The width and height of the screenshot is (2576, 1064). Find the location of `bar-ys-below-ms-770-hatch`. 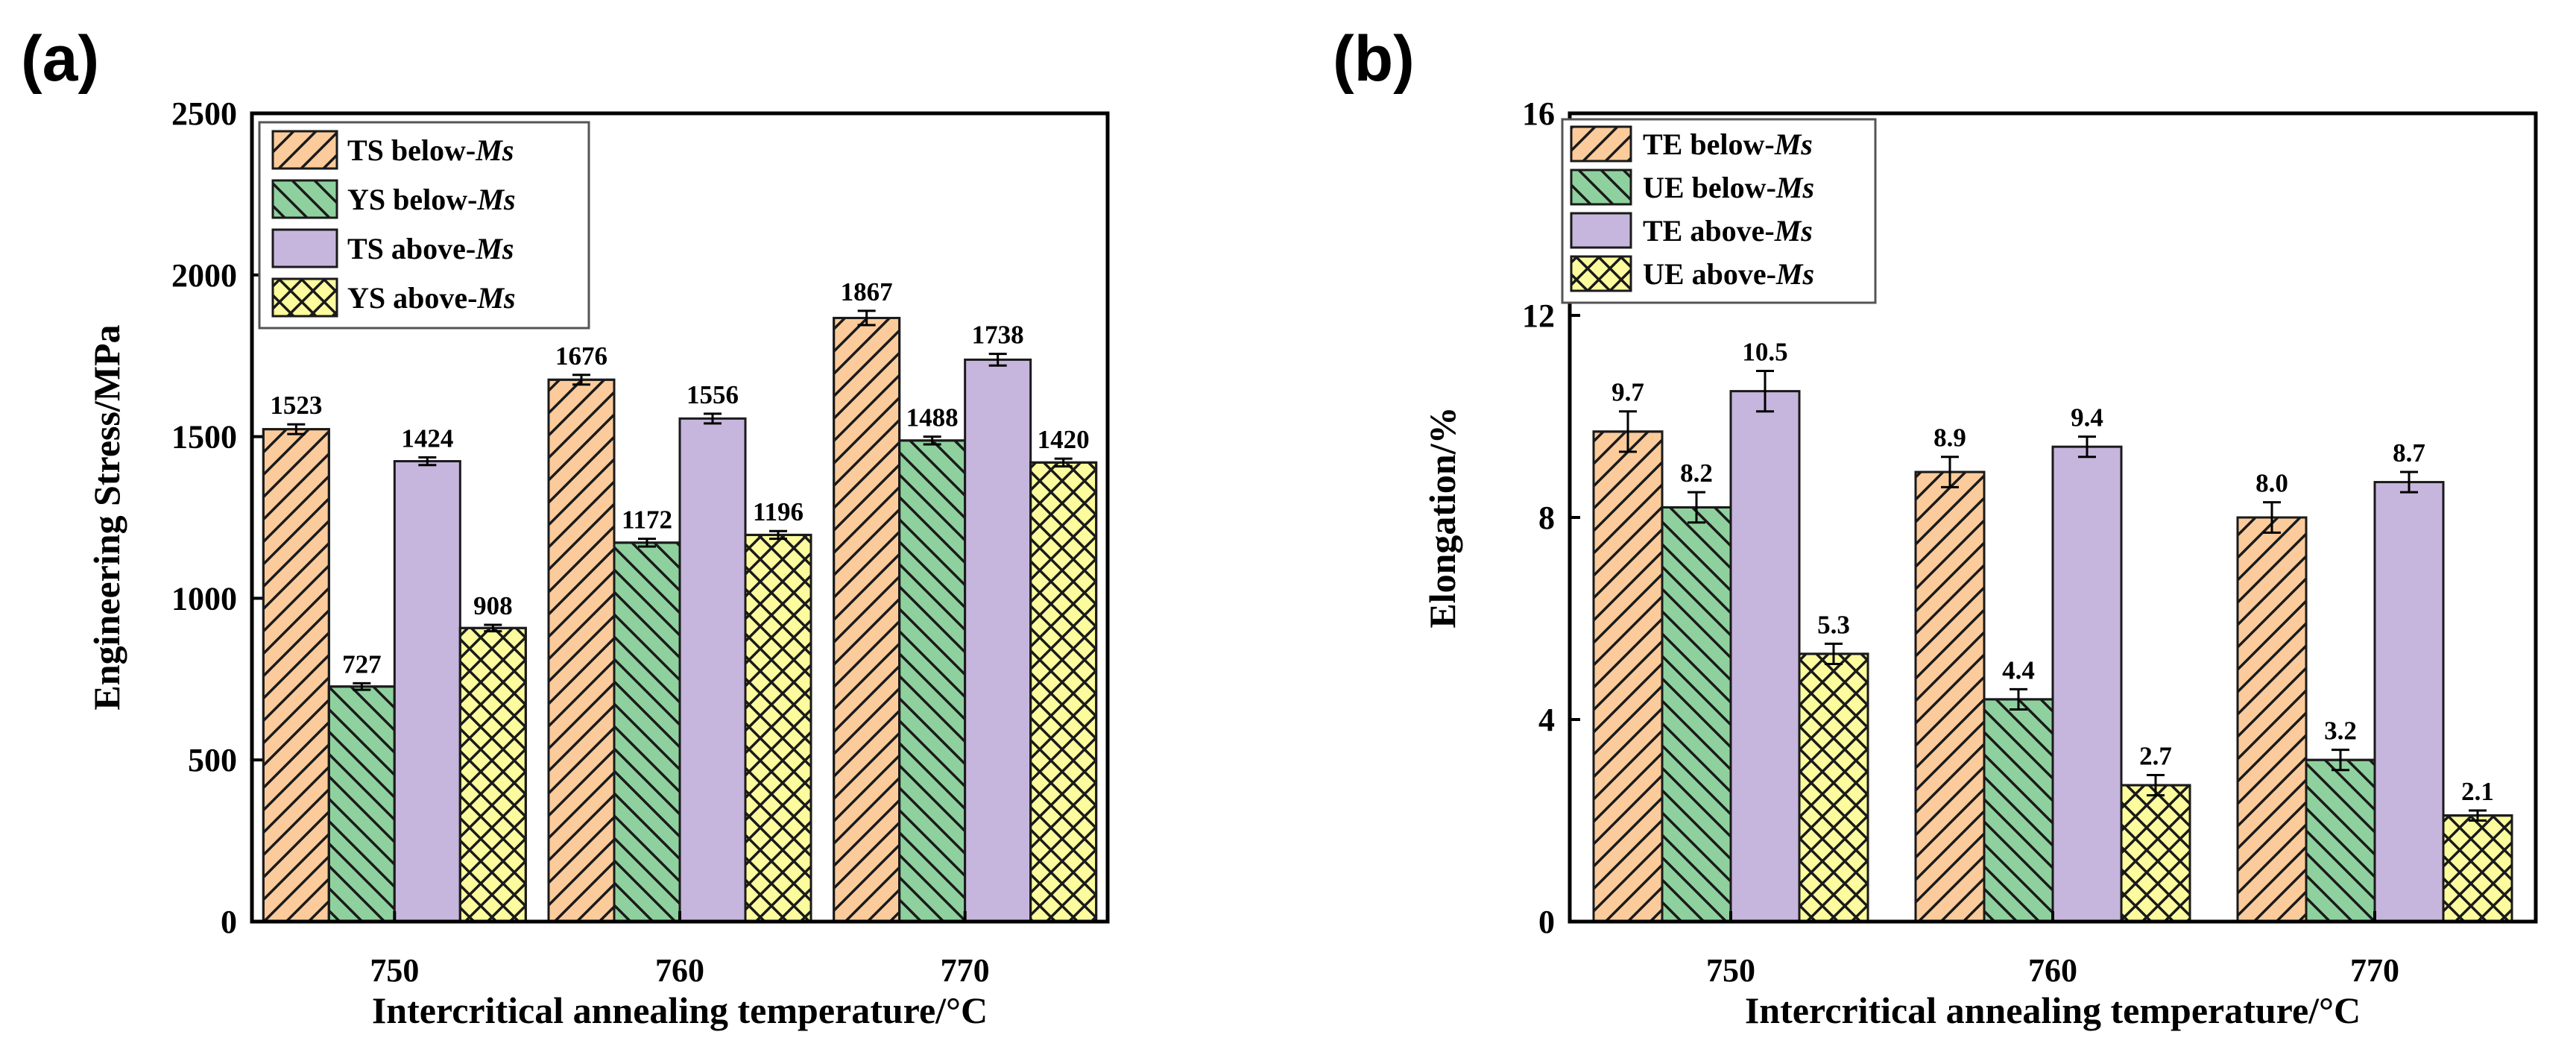

bar-ys-below-ms-770-hatch is located at coordinates (932, 681).